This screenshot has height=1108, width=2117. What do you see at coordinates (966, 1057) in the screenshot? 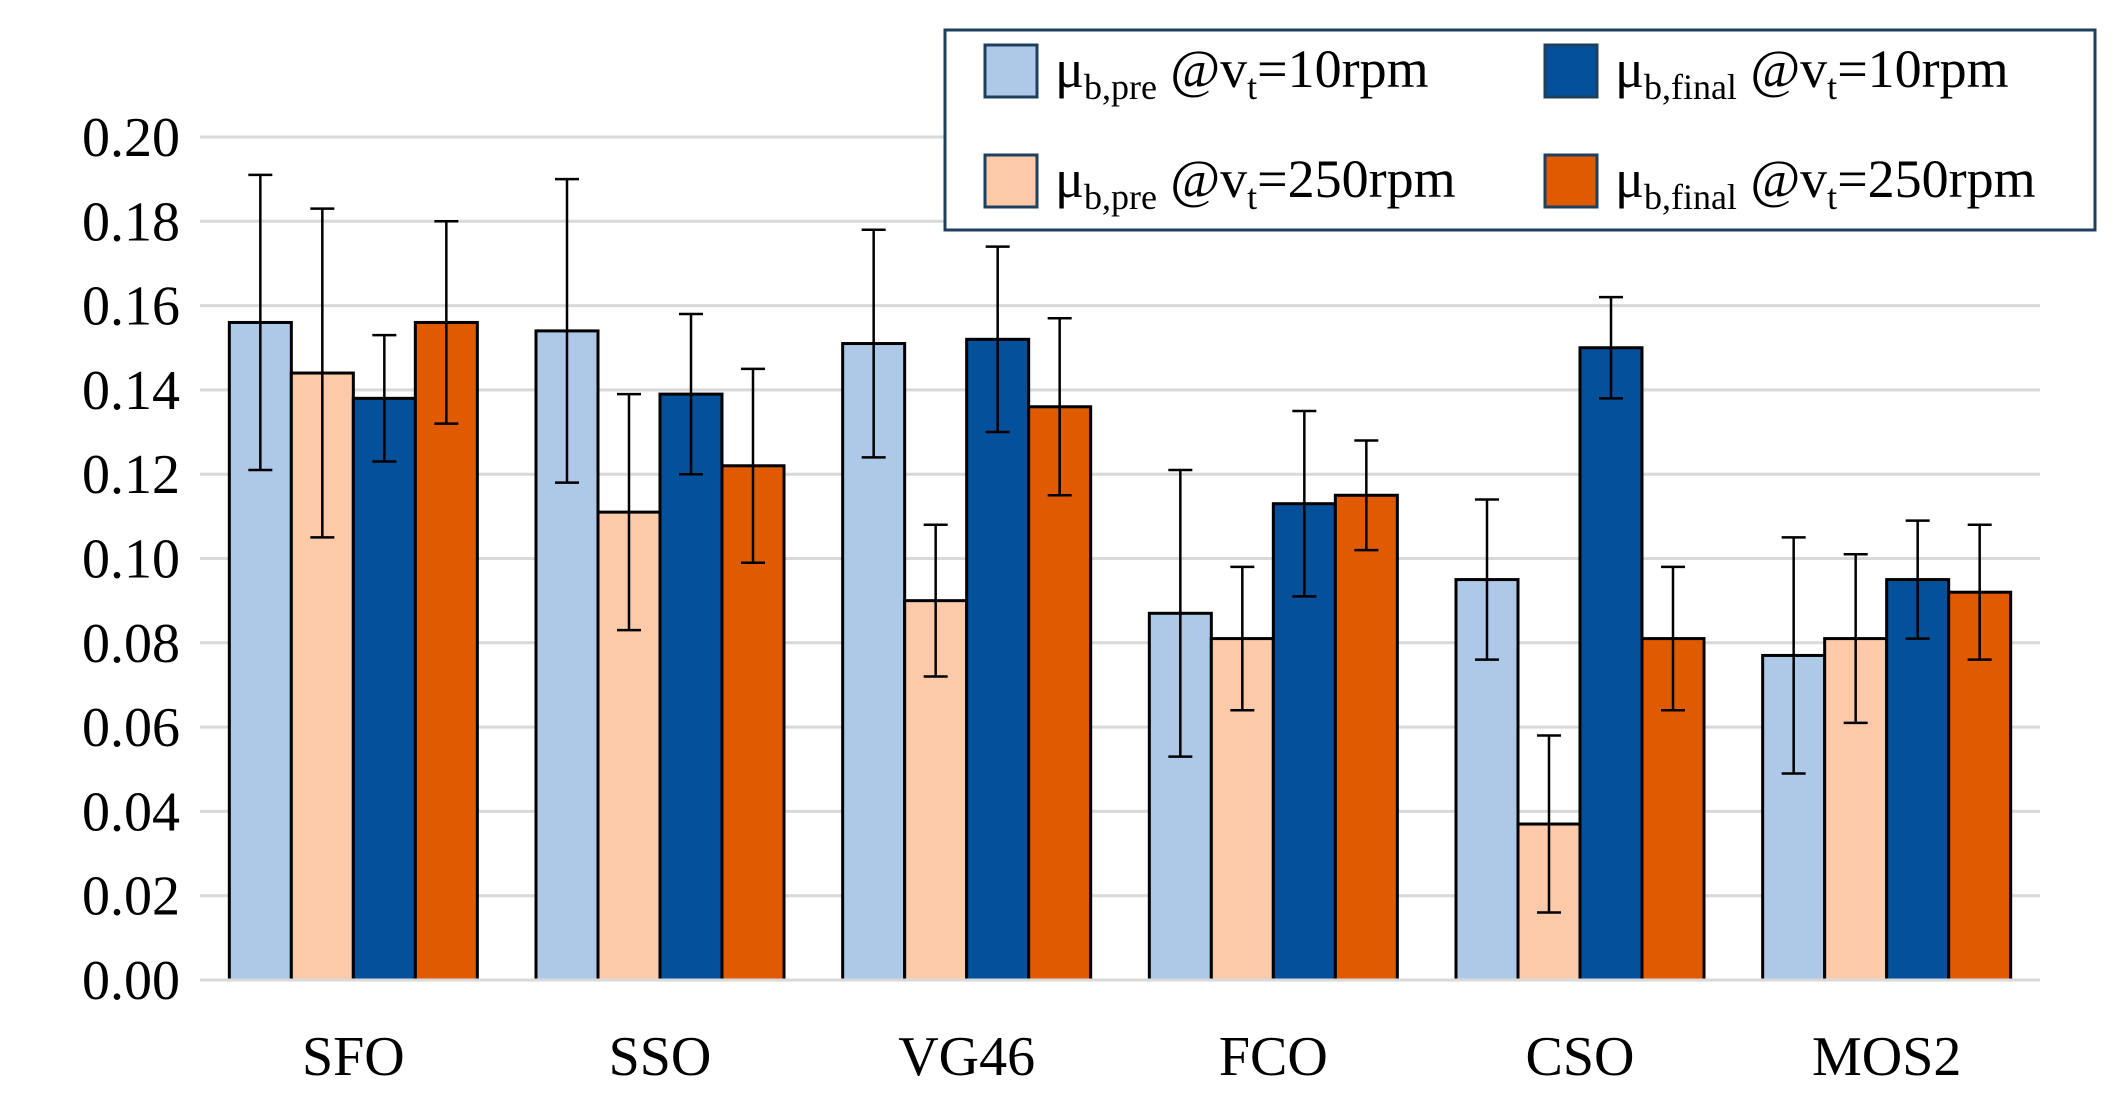
I see `x-tick-label: VG46` at bounding box center [966, 1057].